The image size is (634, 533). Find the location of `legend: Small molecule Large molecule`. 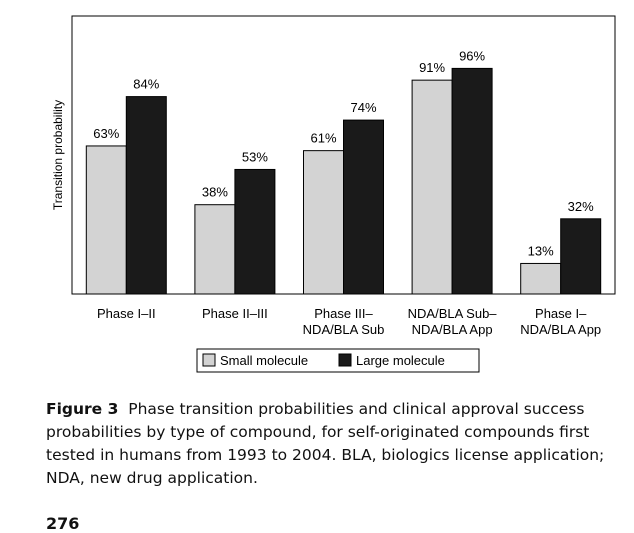

legend: Small molecule Large molecule is located at coordinates (338, 360).